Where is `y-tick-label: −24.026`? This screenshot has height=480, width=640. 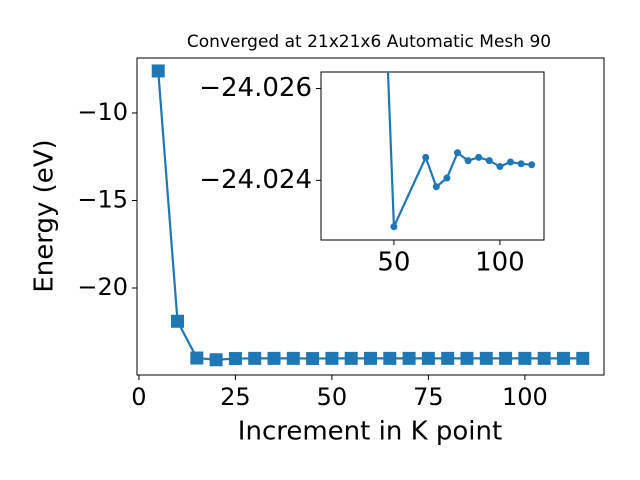
y-tick-label: −24.026 is located at coordinates (255, 88).